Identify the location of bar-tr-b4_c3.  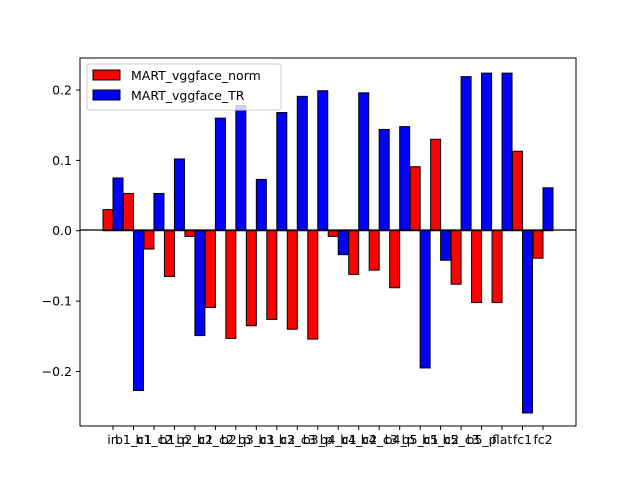
(384, 180).